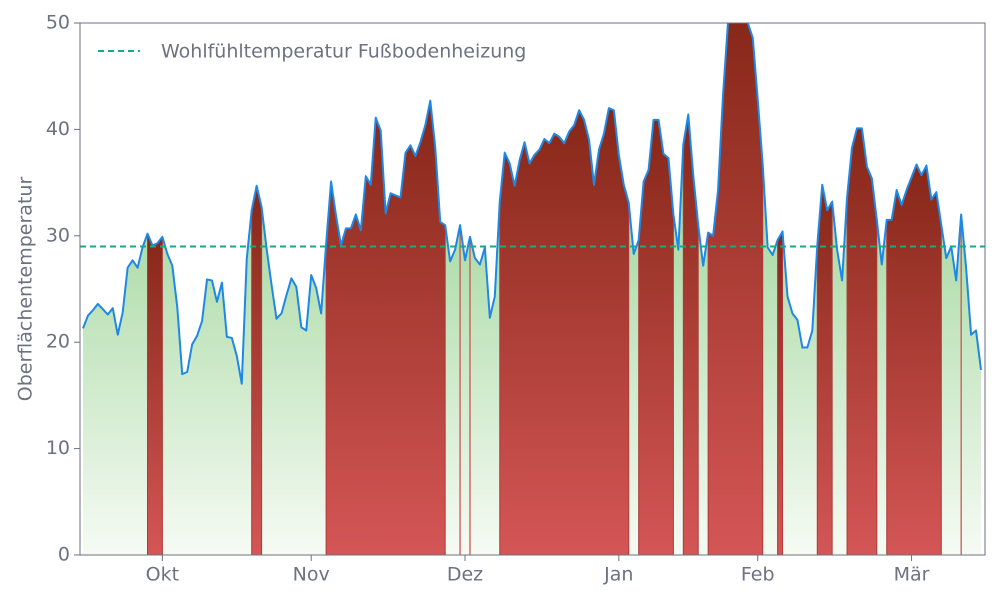  What do you see at coordinates (162, 575) in the screenshot?
I see `x-tick-label: Okt` at bounding box center [162, 575].